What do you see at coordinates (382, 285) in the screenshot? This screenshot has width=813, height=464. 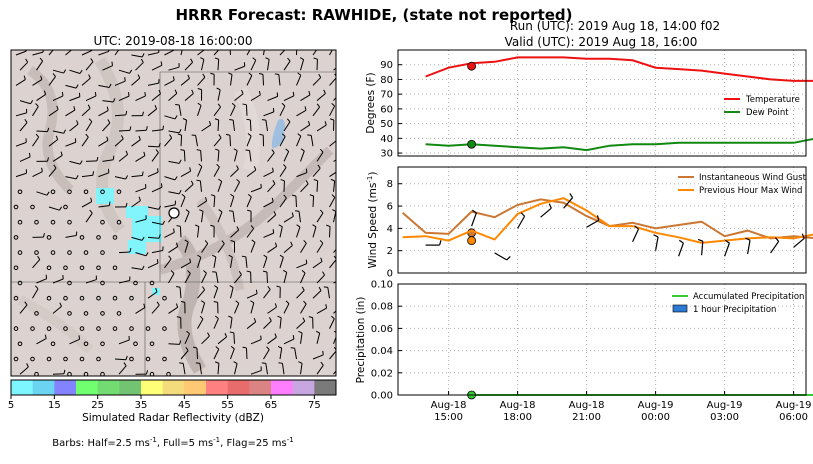 I see `ytick-label: 0.10` at bounding box center [382, 285].